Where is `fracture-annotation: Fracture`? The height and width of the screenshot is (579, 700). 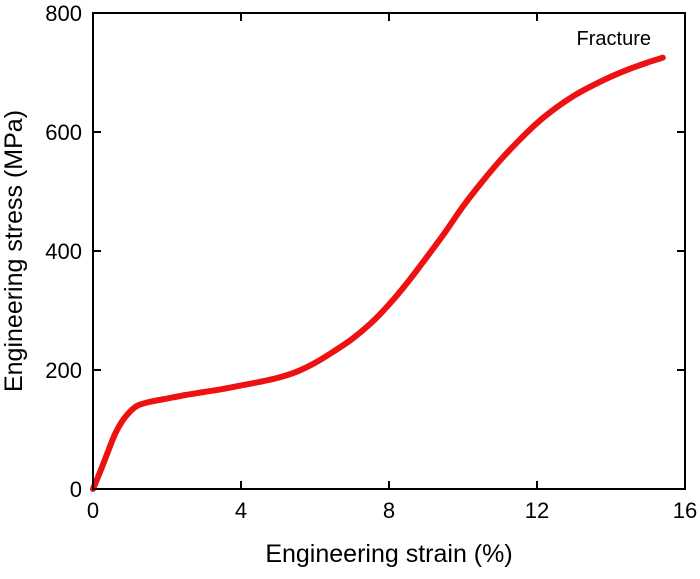 fracture-annotation: Fracture is located at coordinates (614, 39).